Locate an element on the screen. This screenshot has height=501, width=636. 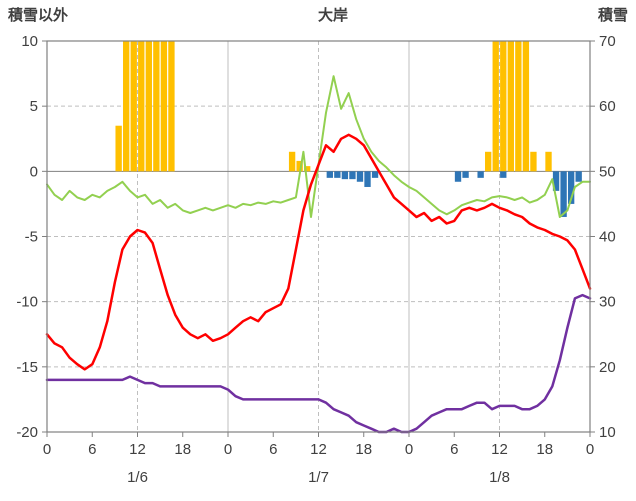
left-tick-label: 10 is located at coordinates (29, 41).